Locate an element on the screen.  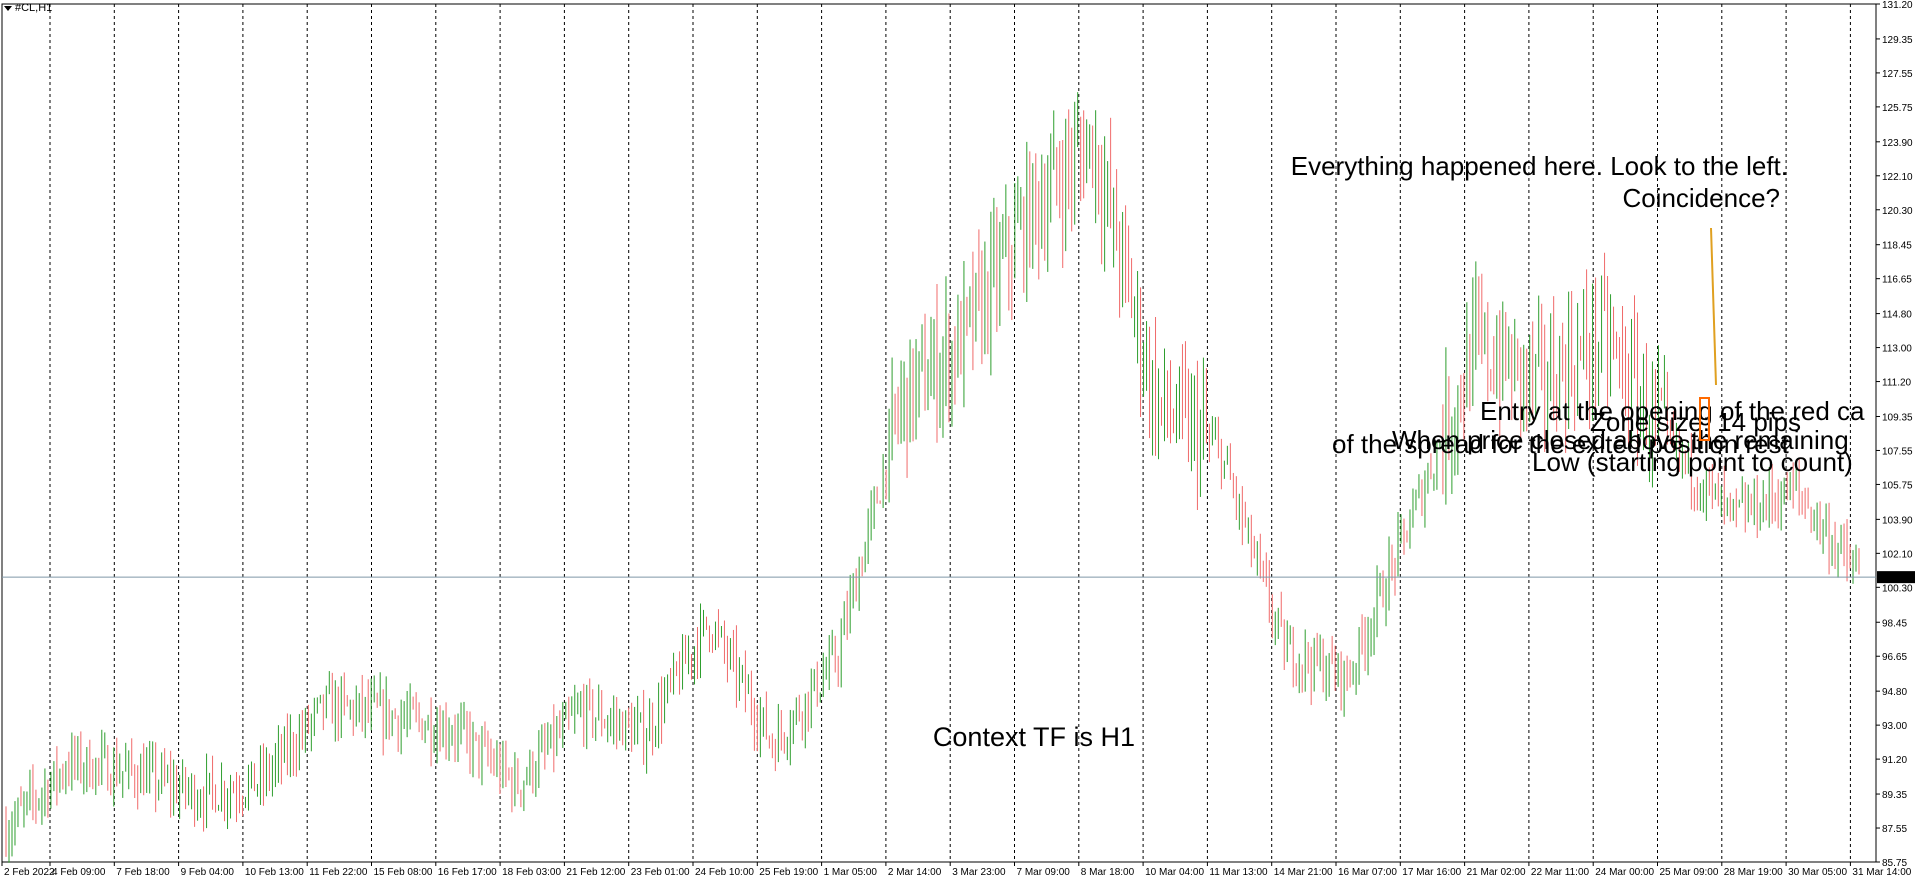
time-tick-label: 25 Mar 09:00 is located at coordinates (1689, 872).